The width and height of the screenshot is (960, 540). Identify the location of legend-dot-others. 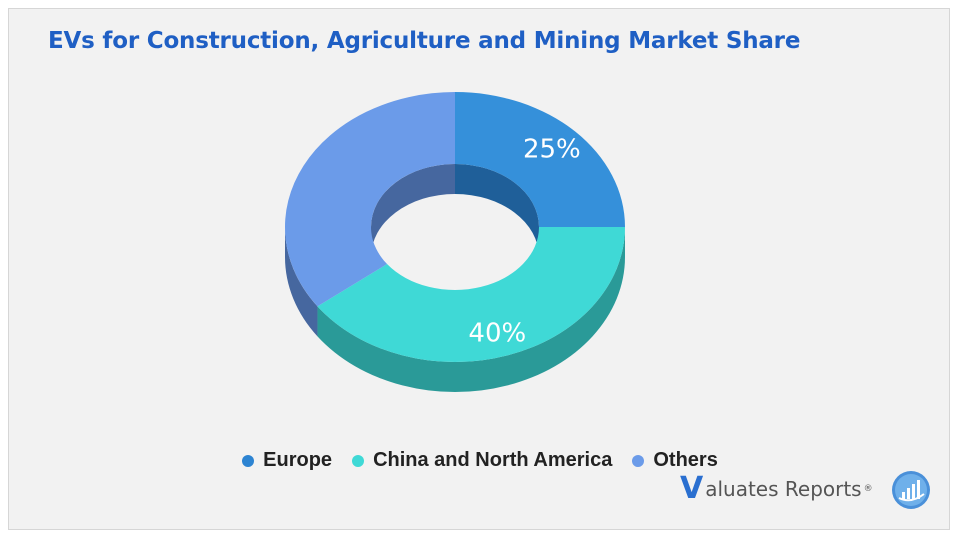
(638, 460).